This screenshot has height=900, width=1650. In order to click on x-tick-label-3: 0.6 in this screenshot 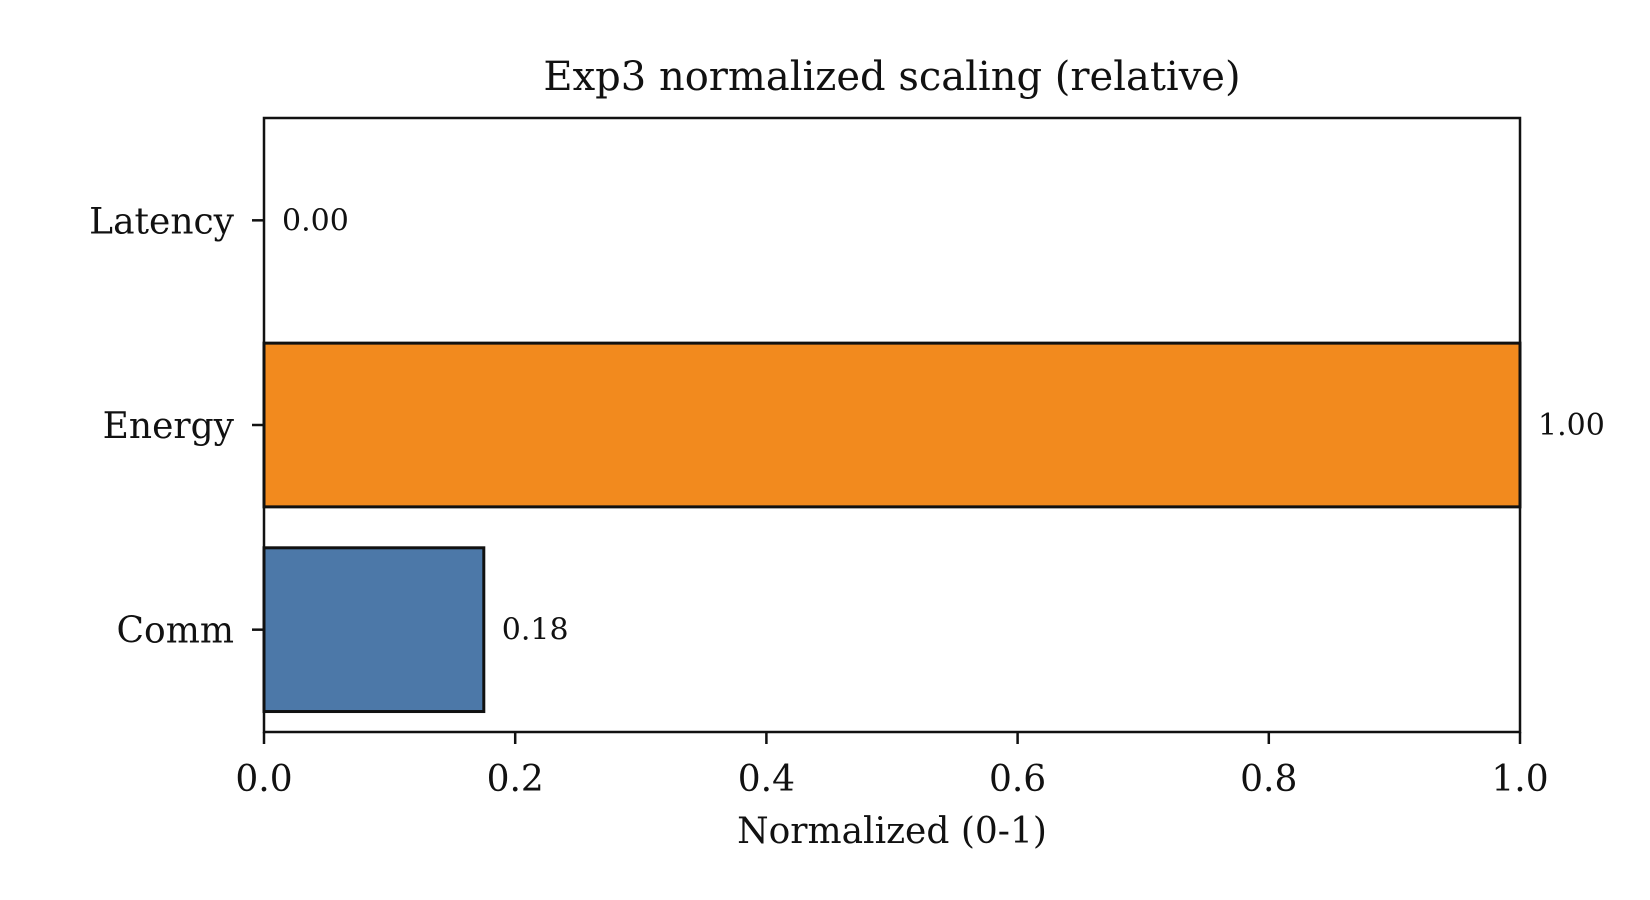, I will do `click(1017, 779)`.